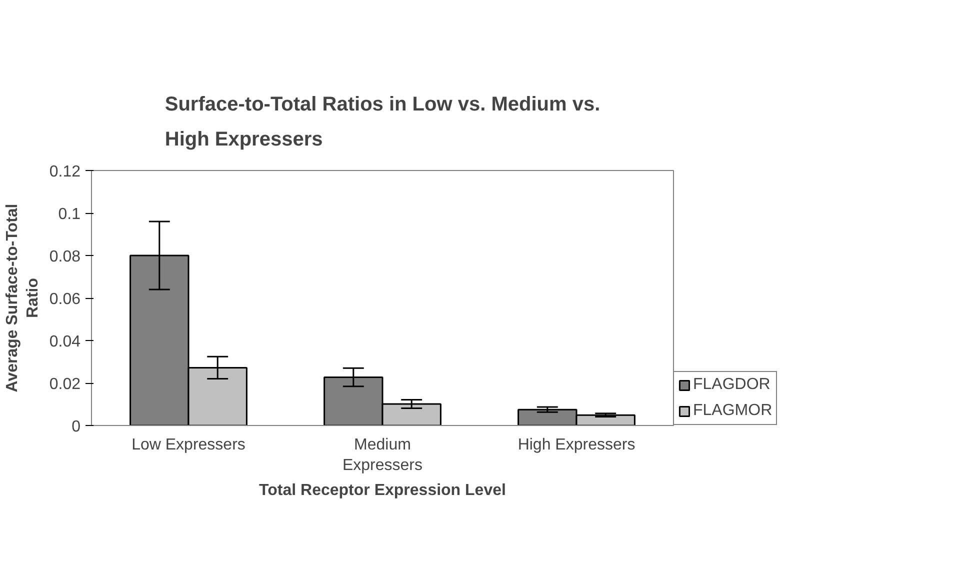  I want to click on chart-title: Surface-to-Total Ratios in Low vs. Medium vs. High Expressers, so click(382, 121).